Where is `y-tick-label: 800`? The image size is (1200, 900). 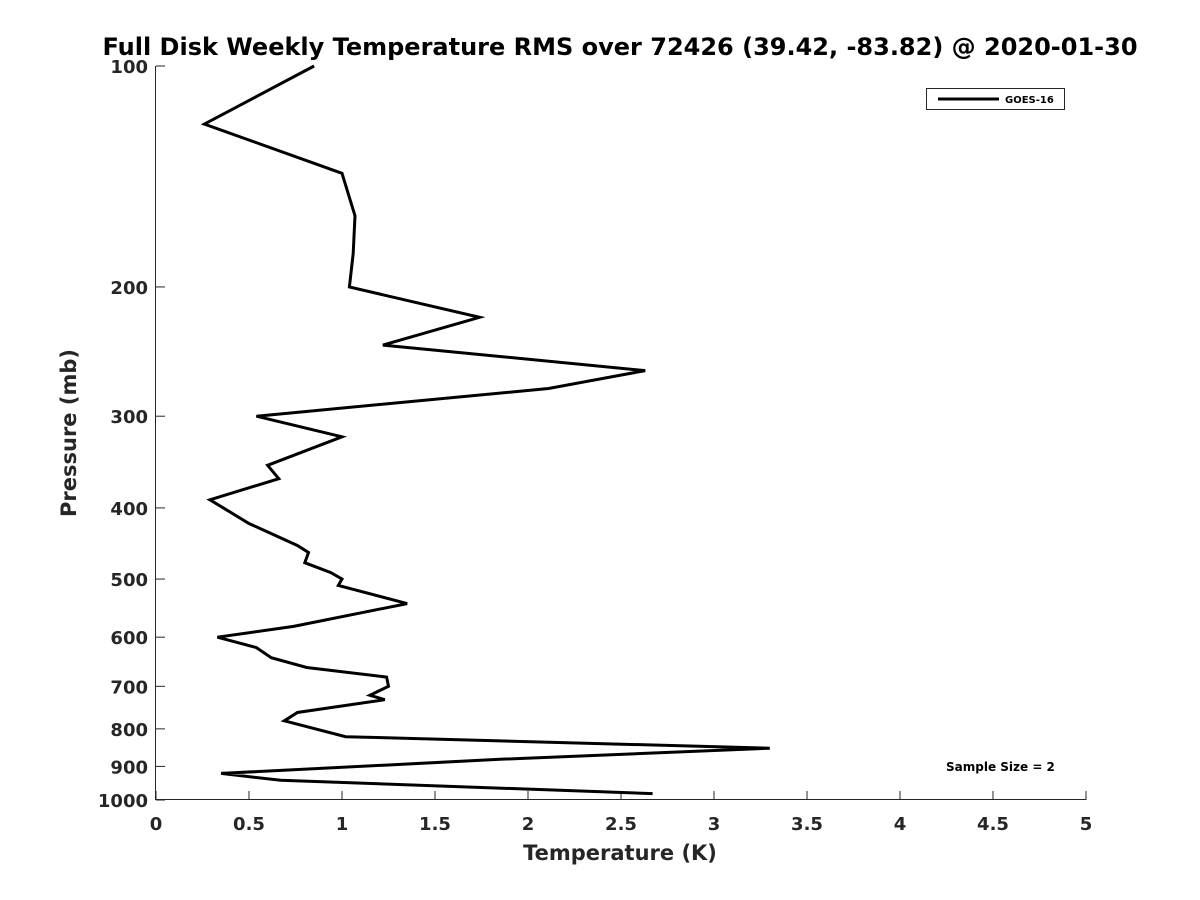
y-tick-label: 800 is located at coordinates (129, 730).